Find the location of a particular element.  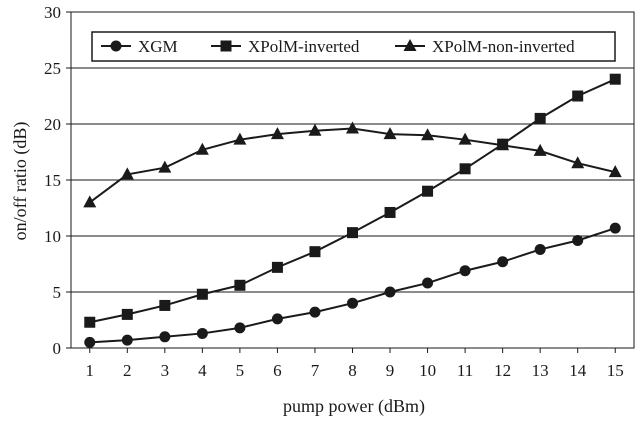

y-tick-label: 5 is located at coordinates (57, 292).